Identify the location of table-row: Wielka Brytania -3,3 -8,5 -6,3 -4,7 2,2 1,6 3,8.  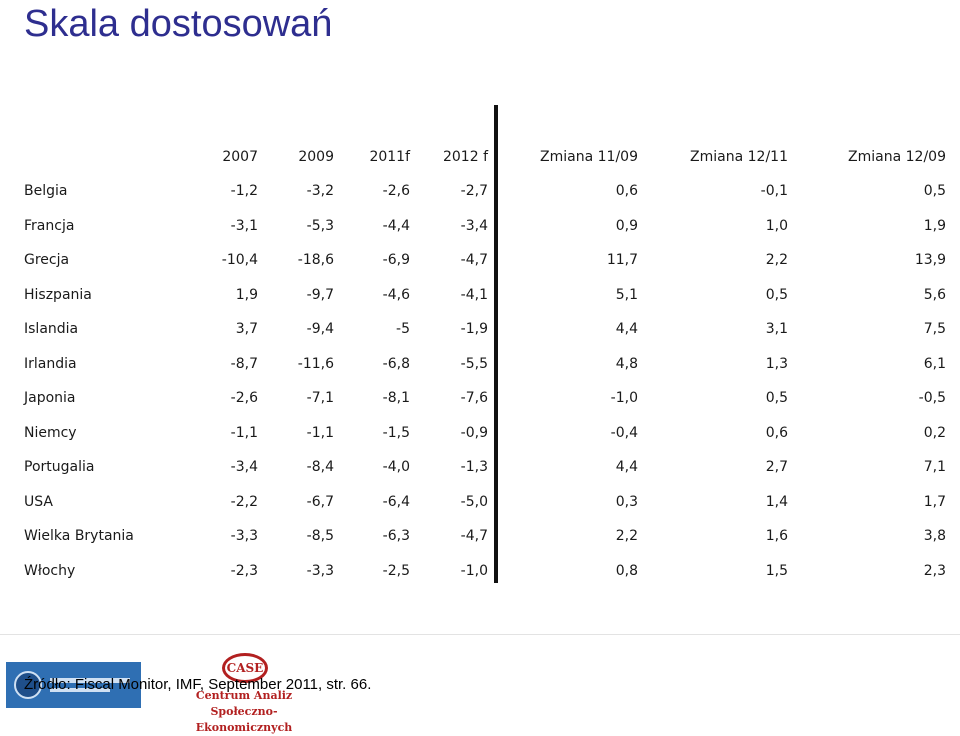
(484, 536).